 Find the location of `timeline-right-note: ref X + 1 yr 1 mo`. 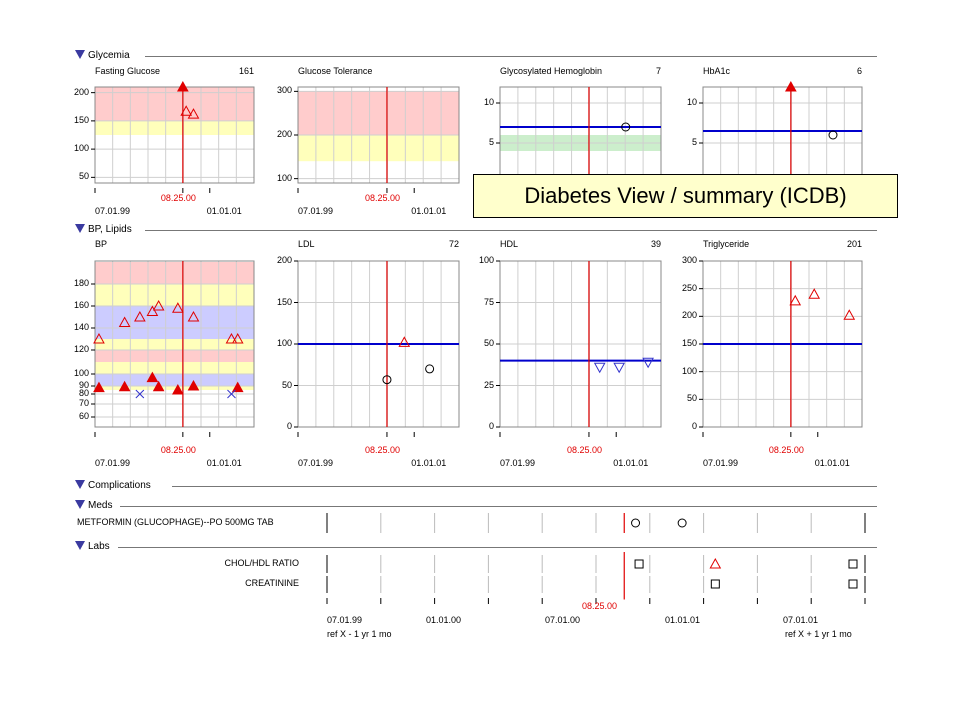

timeline-right-note: ref X + 1 yr 1 mo is located at coordinates (818, 634).